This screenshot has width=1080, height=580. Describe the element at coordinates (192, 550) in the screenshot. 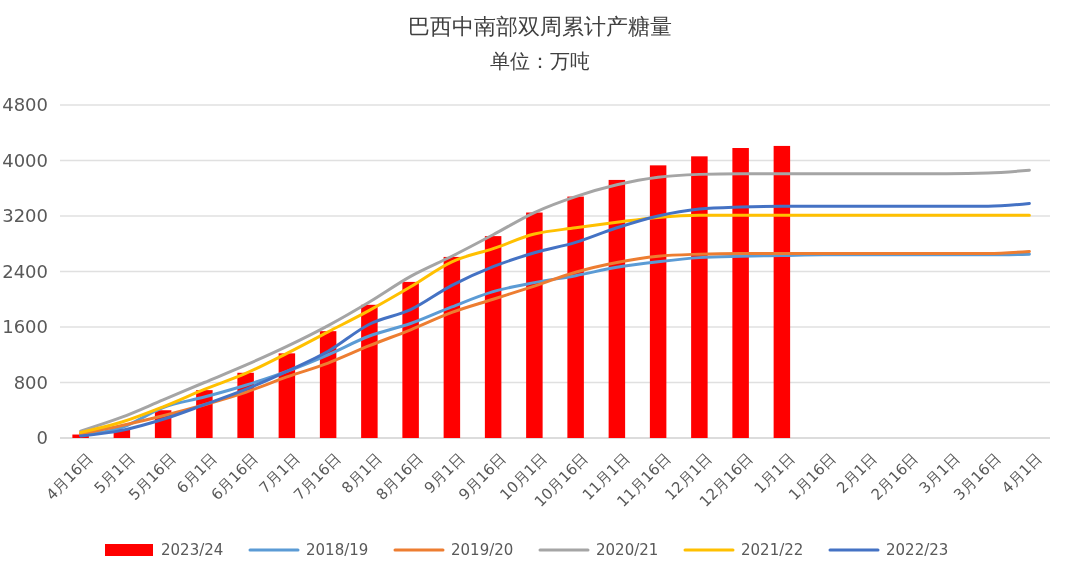

I see `legend-label: 2023/24` at that location.